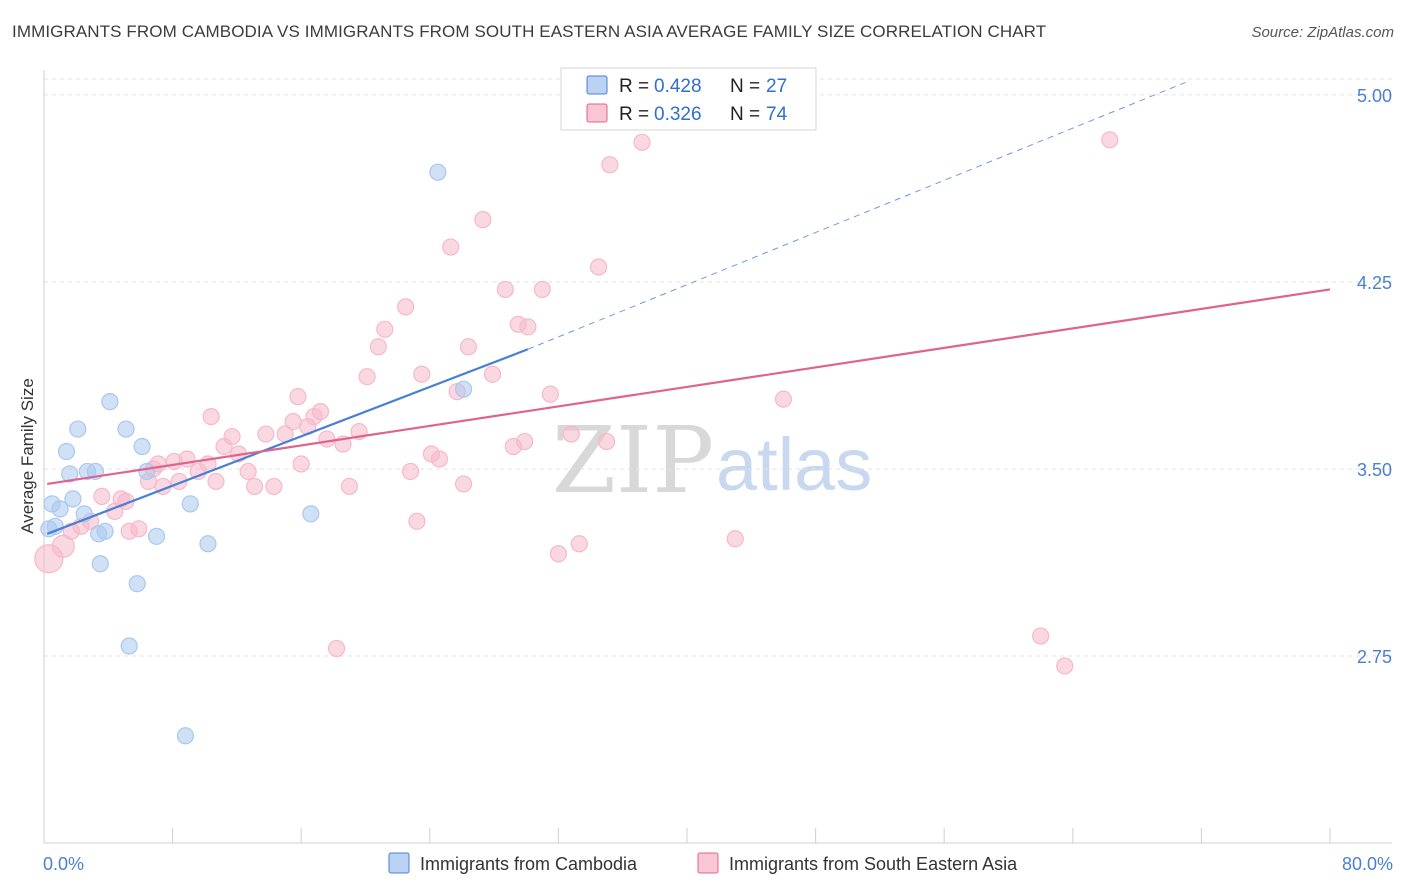 The width and height of the screenshot is (1406, 892). What do you see at coordinates (597, 85) in the screenshot?
I see `legend-swatch-cambodia` at bounding box center [597, 85].